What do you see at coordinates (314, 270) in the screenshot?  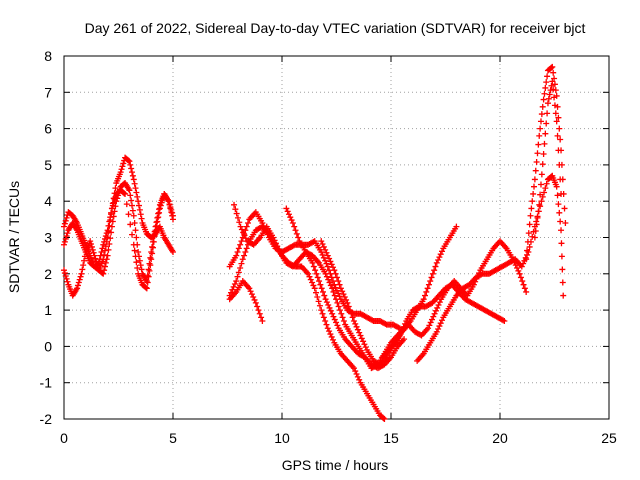 I see `series-track-d` at bounding box center [314, 270].